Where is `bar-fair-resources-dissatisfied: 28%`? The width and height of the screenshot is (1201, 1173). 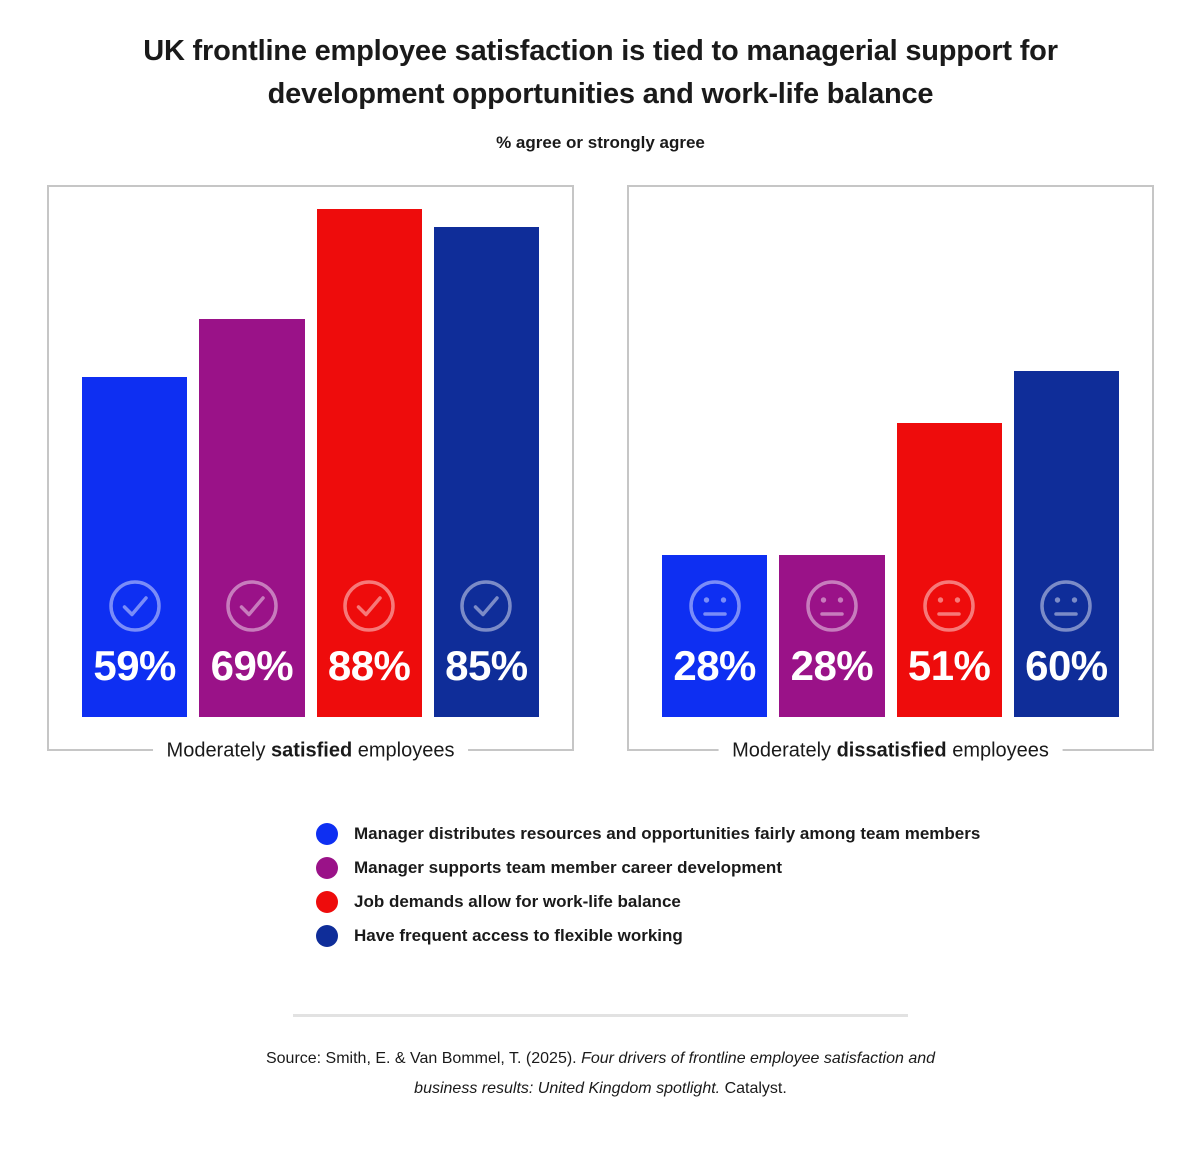
bar-fair-resources-dissatisfied: 28% is located at coordinates (715, 636).